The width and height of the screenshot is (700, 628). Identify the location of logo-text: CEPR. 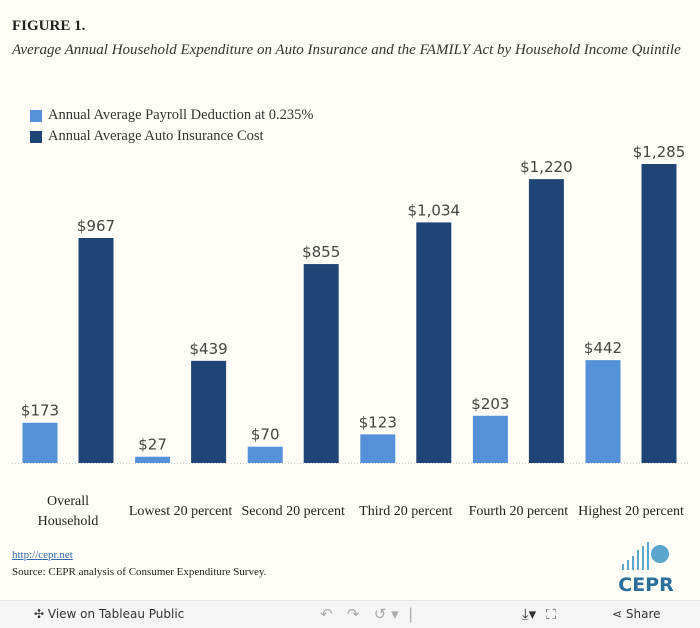
(646, 585).